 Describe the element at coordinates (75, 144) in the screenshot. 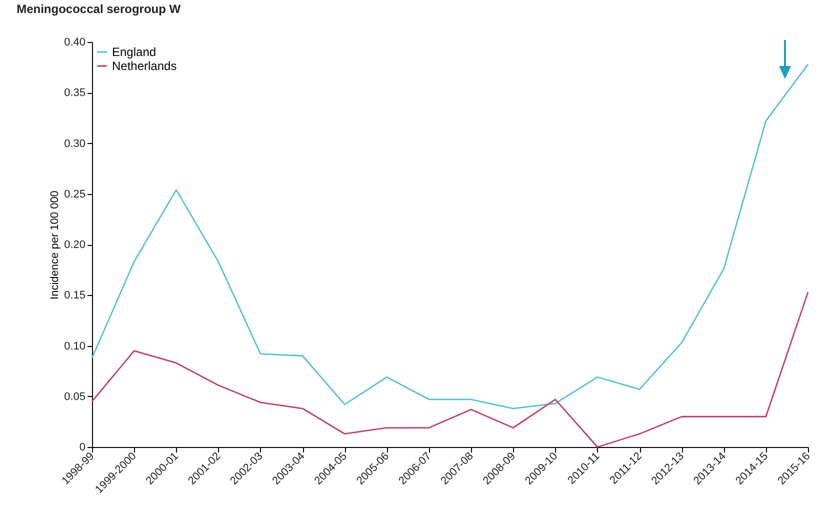

I see `y-tick-label: 0.30` at that location.